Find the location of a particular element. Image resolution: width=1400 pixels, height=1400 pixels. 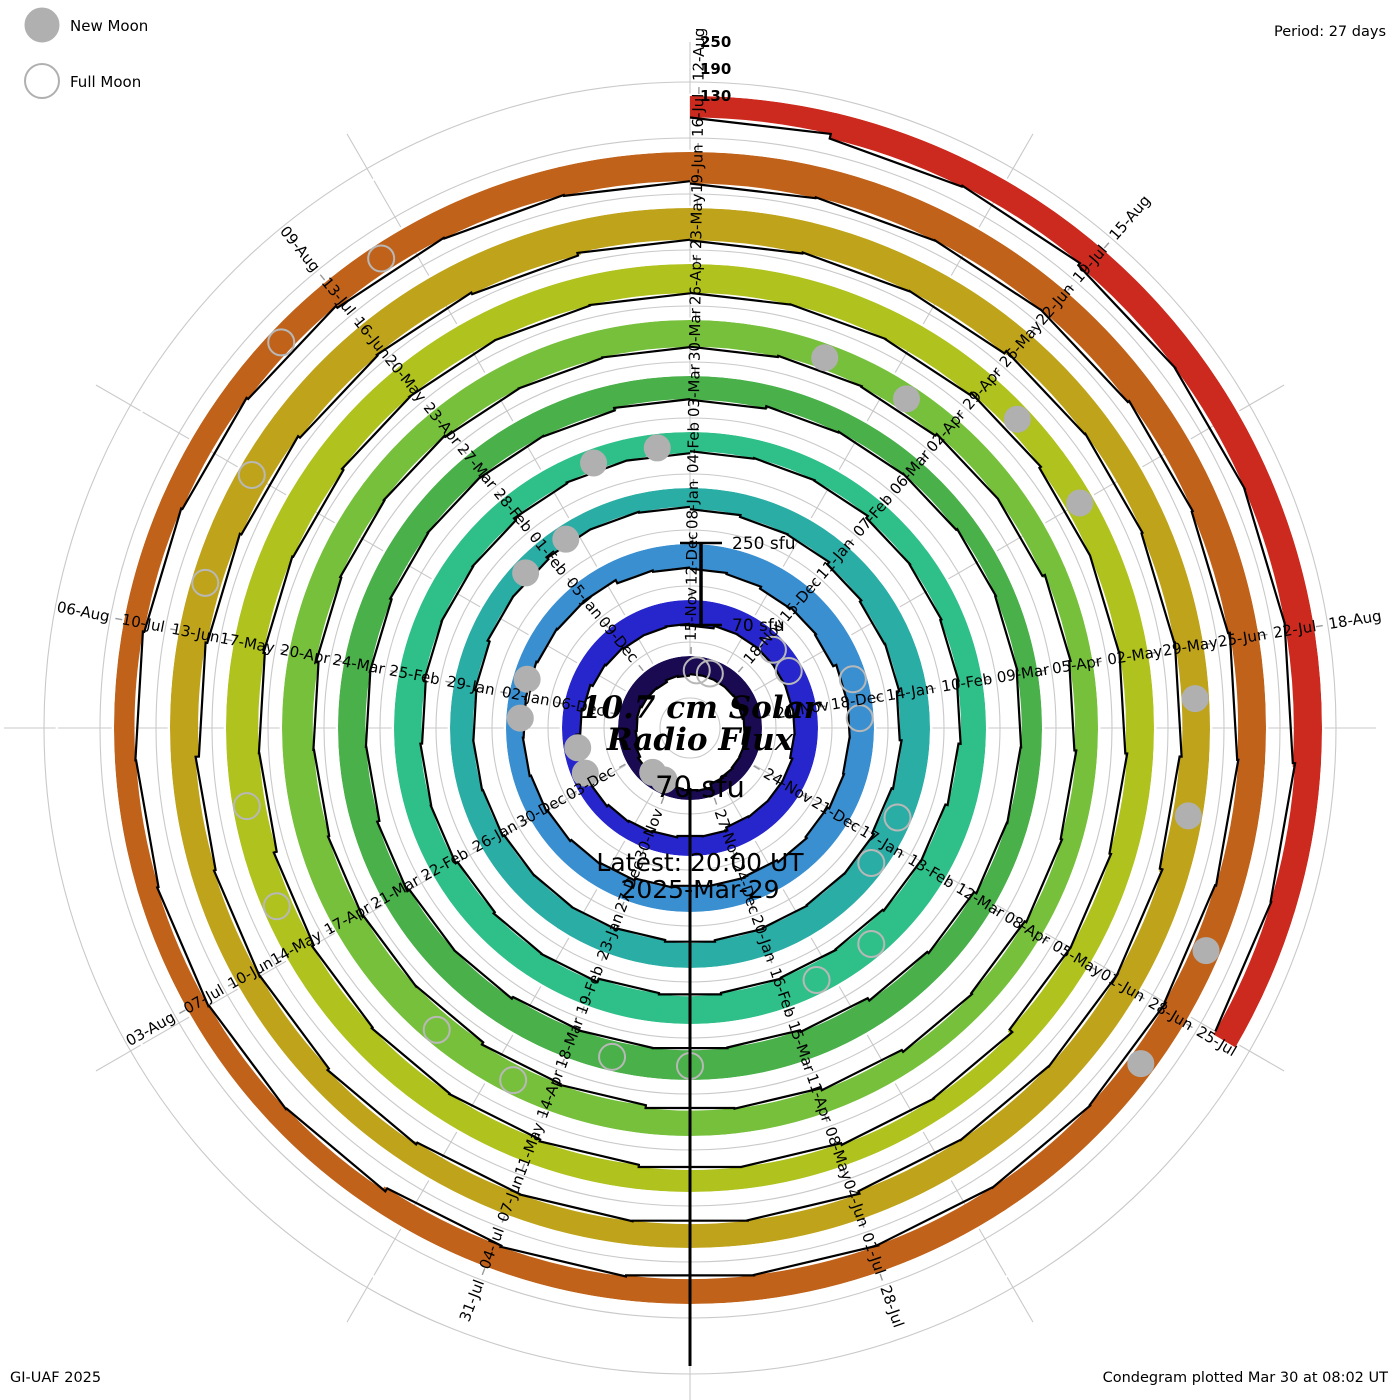

new-moon-marker-icon is located at coordinates (566, 539).